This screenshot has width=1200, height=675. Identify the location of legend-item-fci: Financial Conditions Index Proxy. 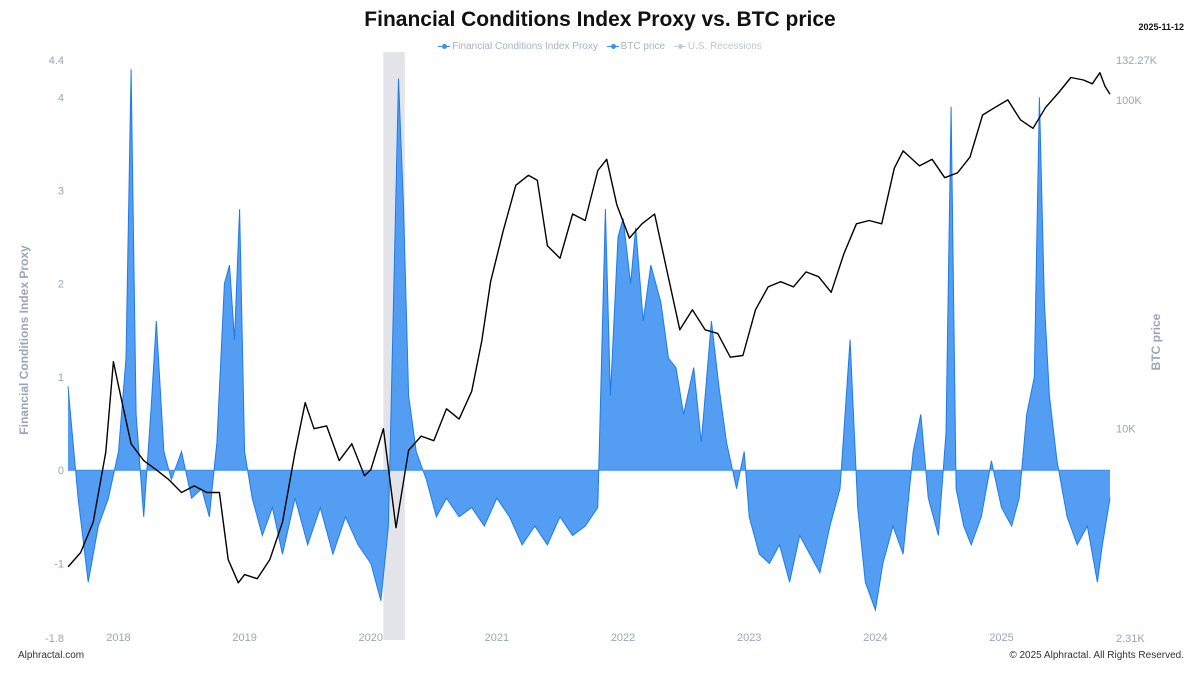
(518, 46).